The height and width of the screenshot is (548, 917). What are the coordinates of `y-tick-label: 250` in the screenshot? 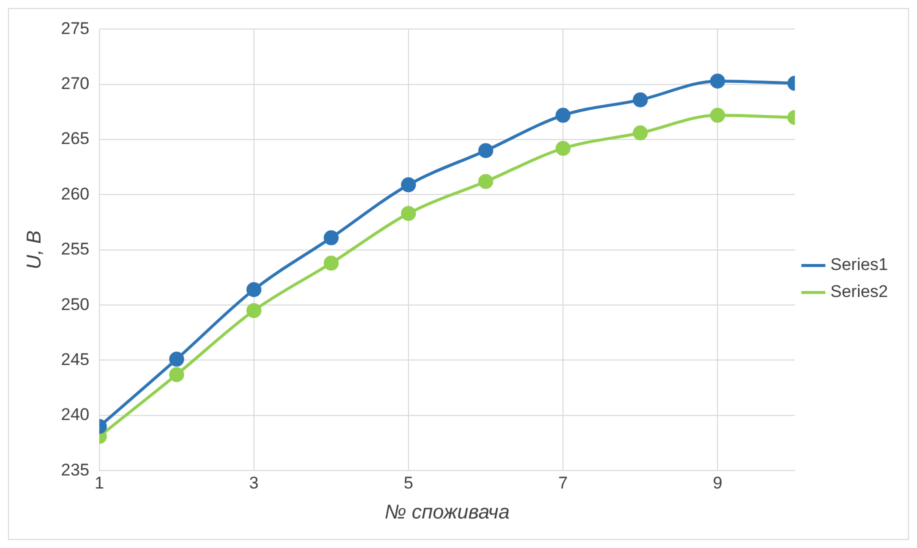 It's located at (75, 304).